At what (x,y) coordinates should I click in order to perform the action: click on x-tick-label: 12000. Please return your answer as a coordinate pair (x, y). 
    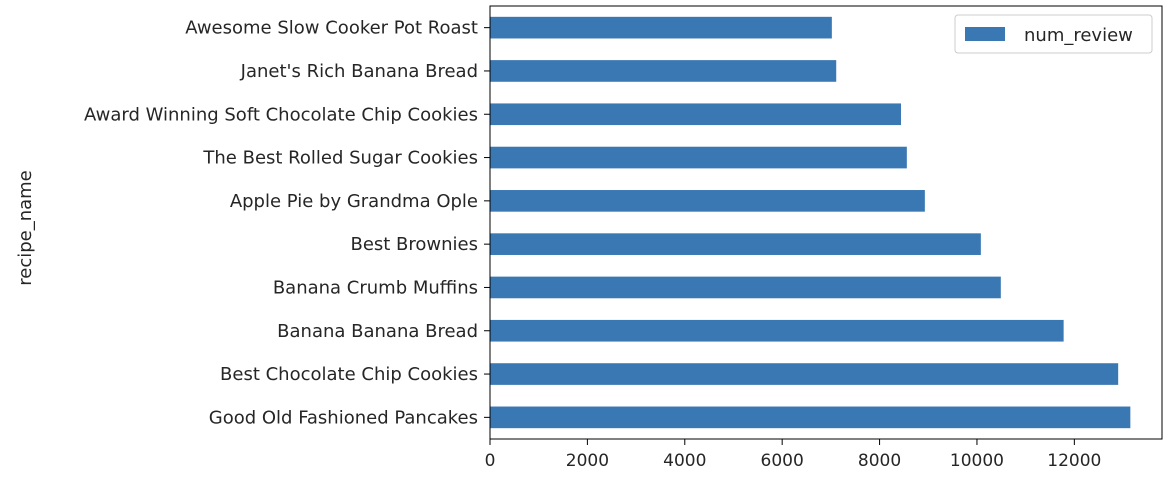
    Looking at the image, I should click on (1074, 461).